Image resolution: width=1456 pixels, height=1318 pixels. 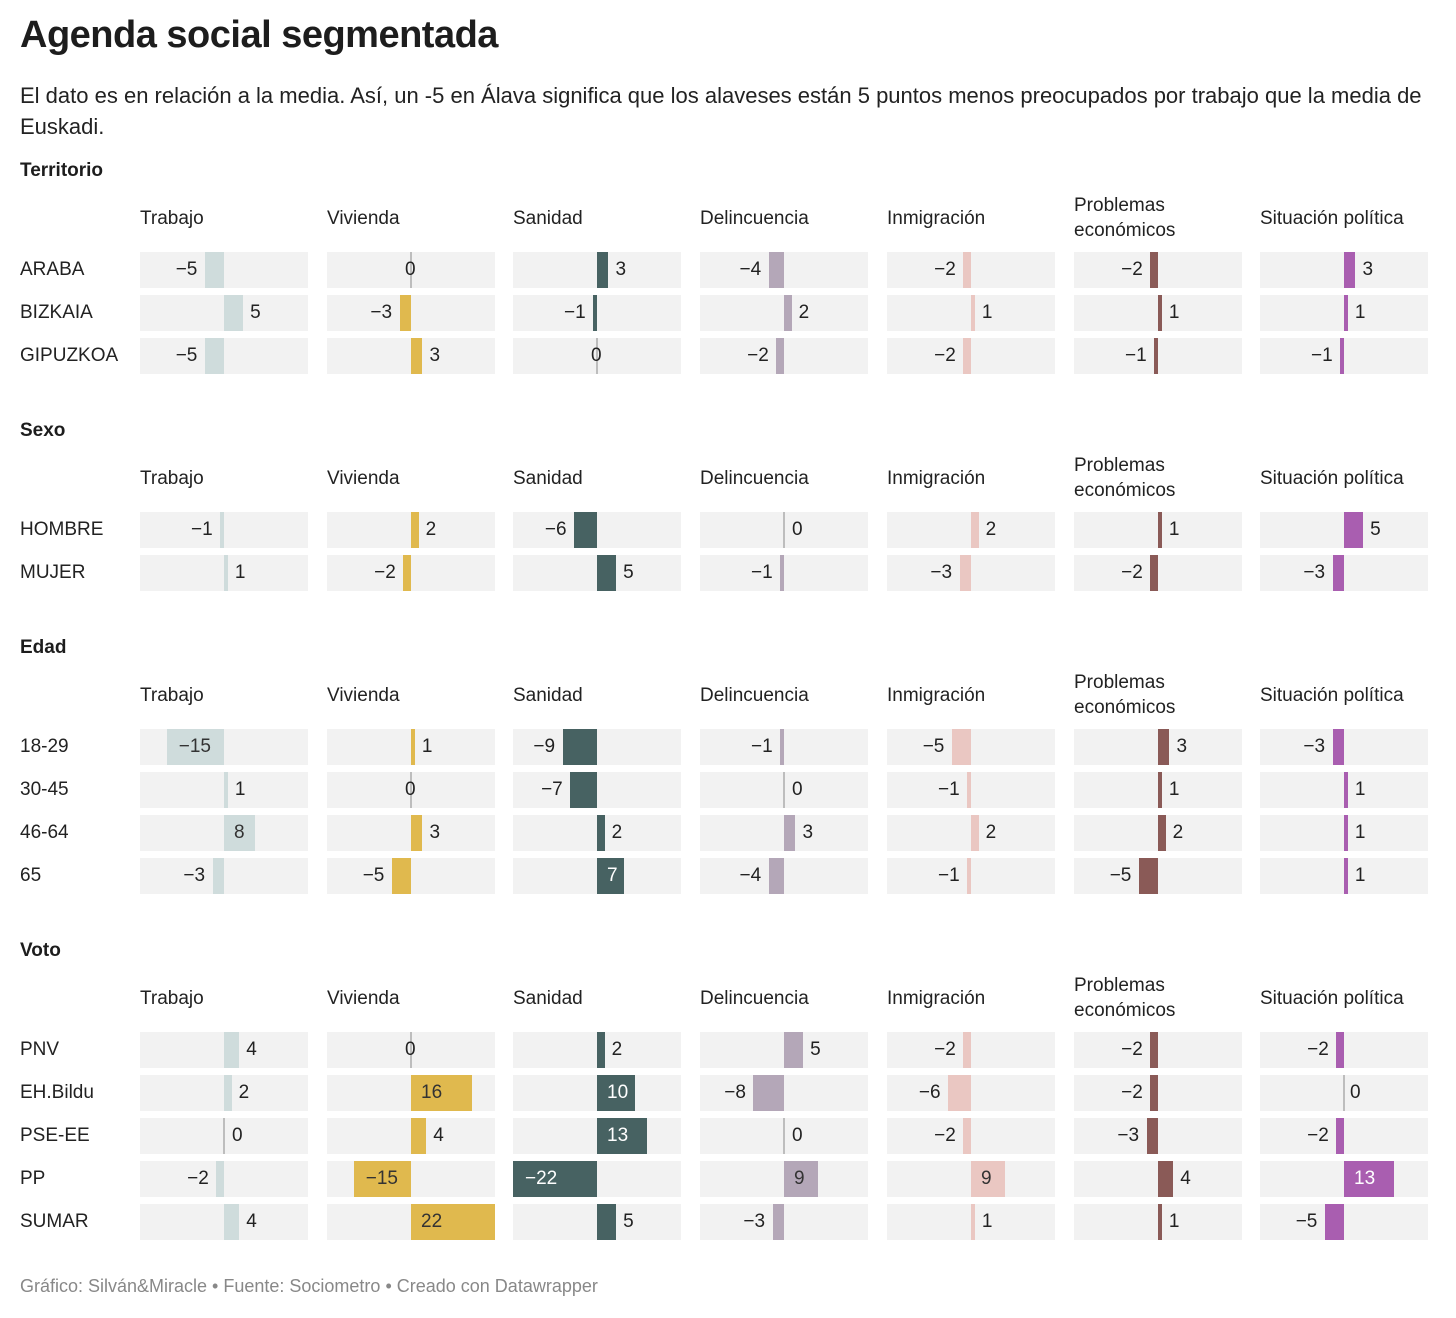 I want to click on bar-cell: −9, so click(x=597, y=747).